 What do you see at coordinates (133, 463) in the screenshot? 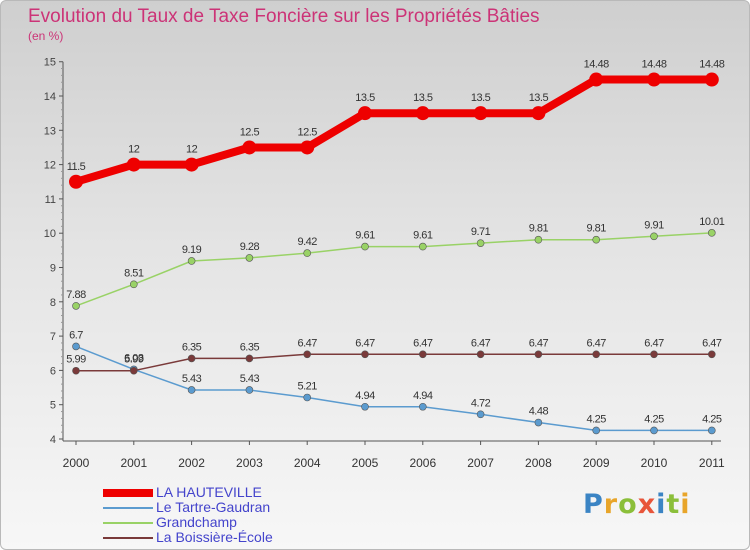
I see `x-tick-label: 2001` at bounding box center [133, 463].